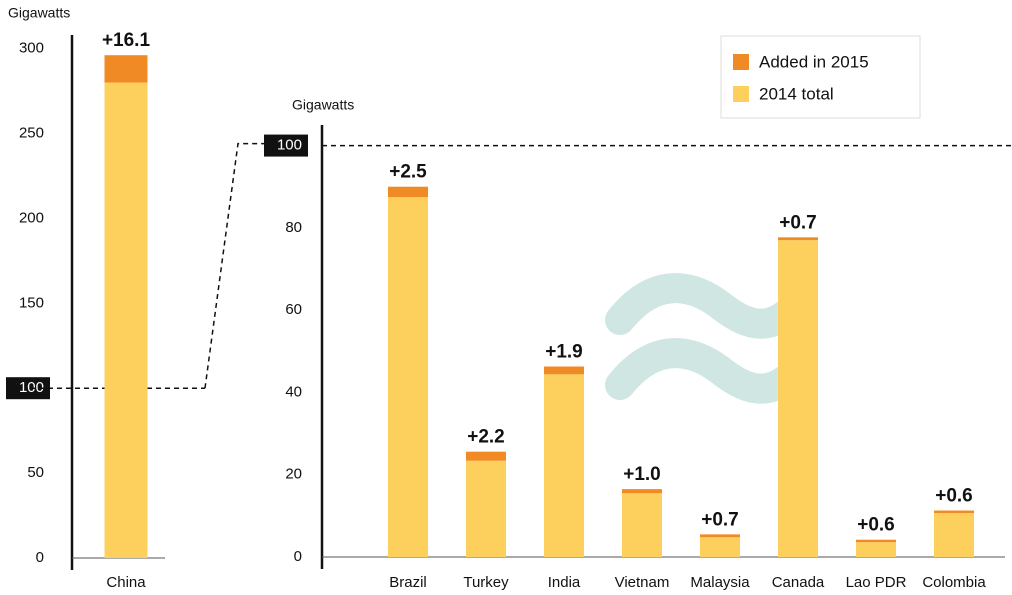 Image resolution: width=1012 pixels, height=595 pixels. Describe the element at coordinates (796, 93) in the screenshot. I see `legend-label: 2014 total` at that location.